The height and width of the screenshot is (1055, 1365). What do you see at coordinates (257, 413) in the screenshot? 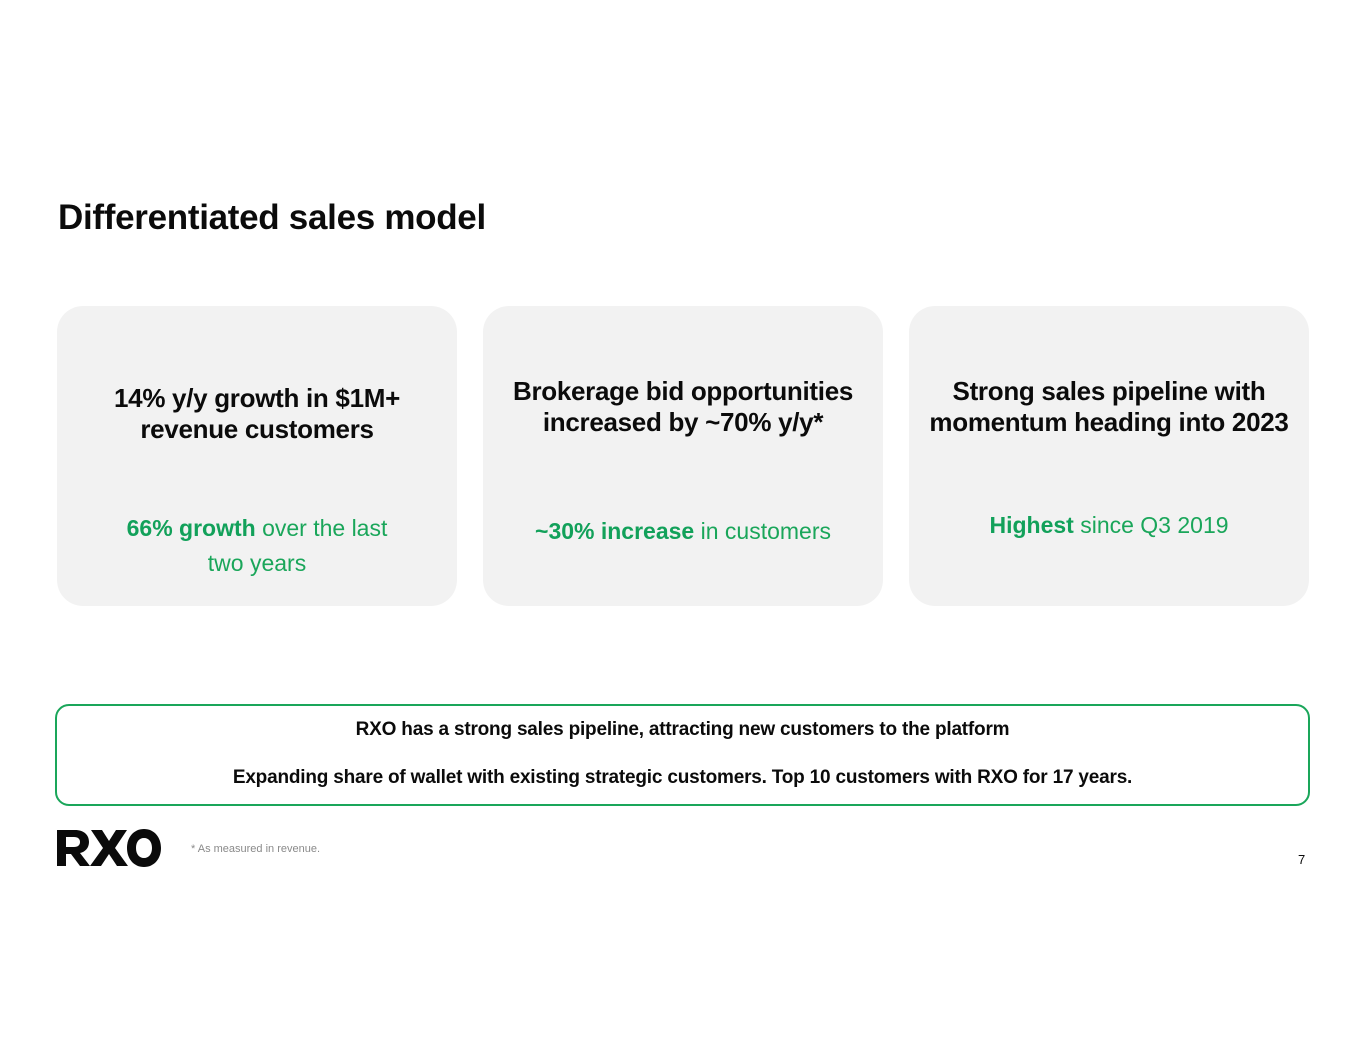
I see `card-headline: 14% y/y growth in $1M+ revenue customers` at bounding box center [257, 413].